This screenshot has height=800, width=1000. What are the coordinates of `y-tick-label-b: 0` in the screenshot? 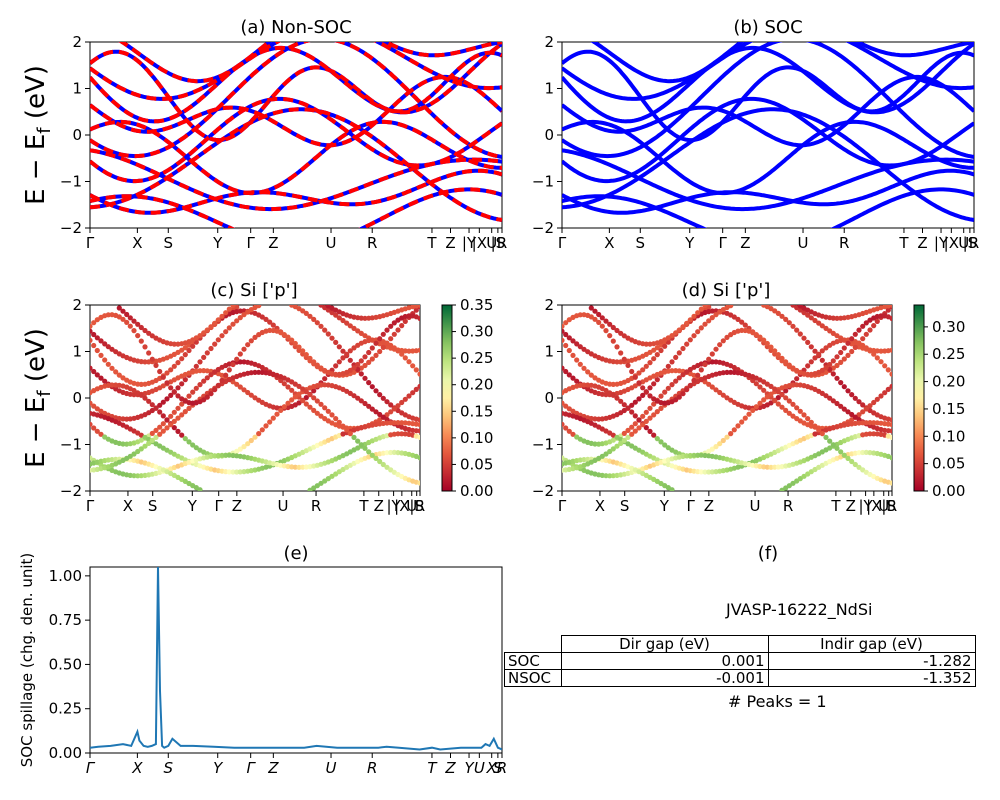 It's located at (549, 135).